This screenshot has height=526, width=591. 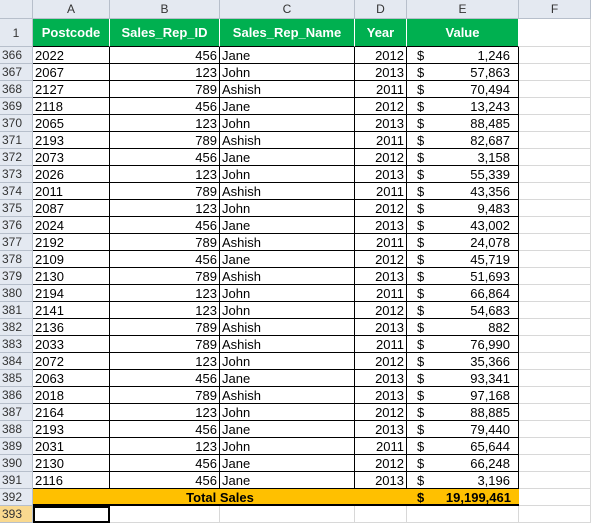 What do you see at coordinates (490, 429) in the screenshot?
I see `value-text: 79,440` at bounding box center [490, 429].